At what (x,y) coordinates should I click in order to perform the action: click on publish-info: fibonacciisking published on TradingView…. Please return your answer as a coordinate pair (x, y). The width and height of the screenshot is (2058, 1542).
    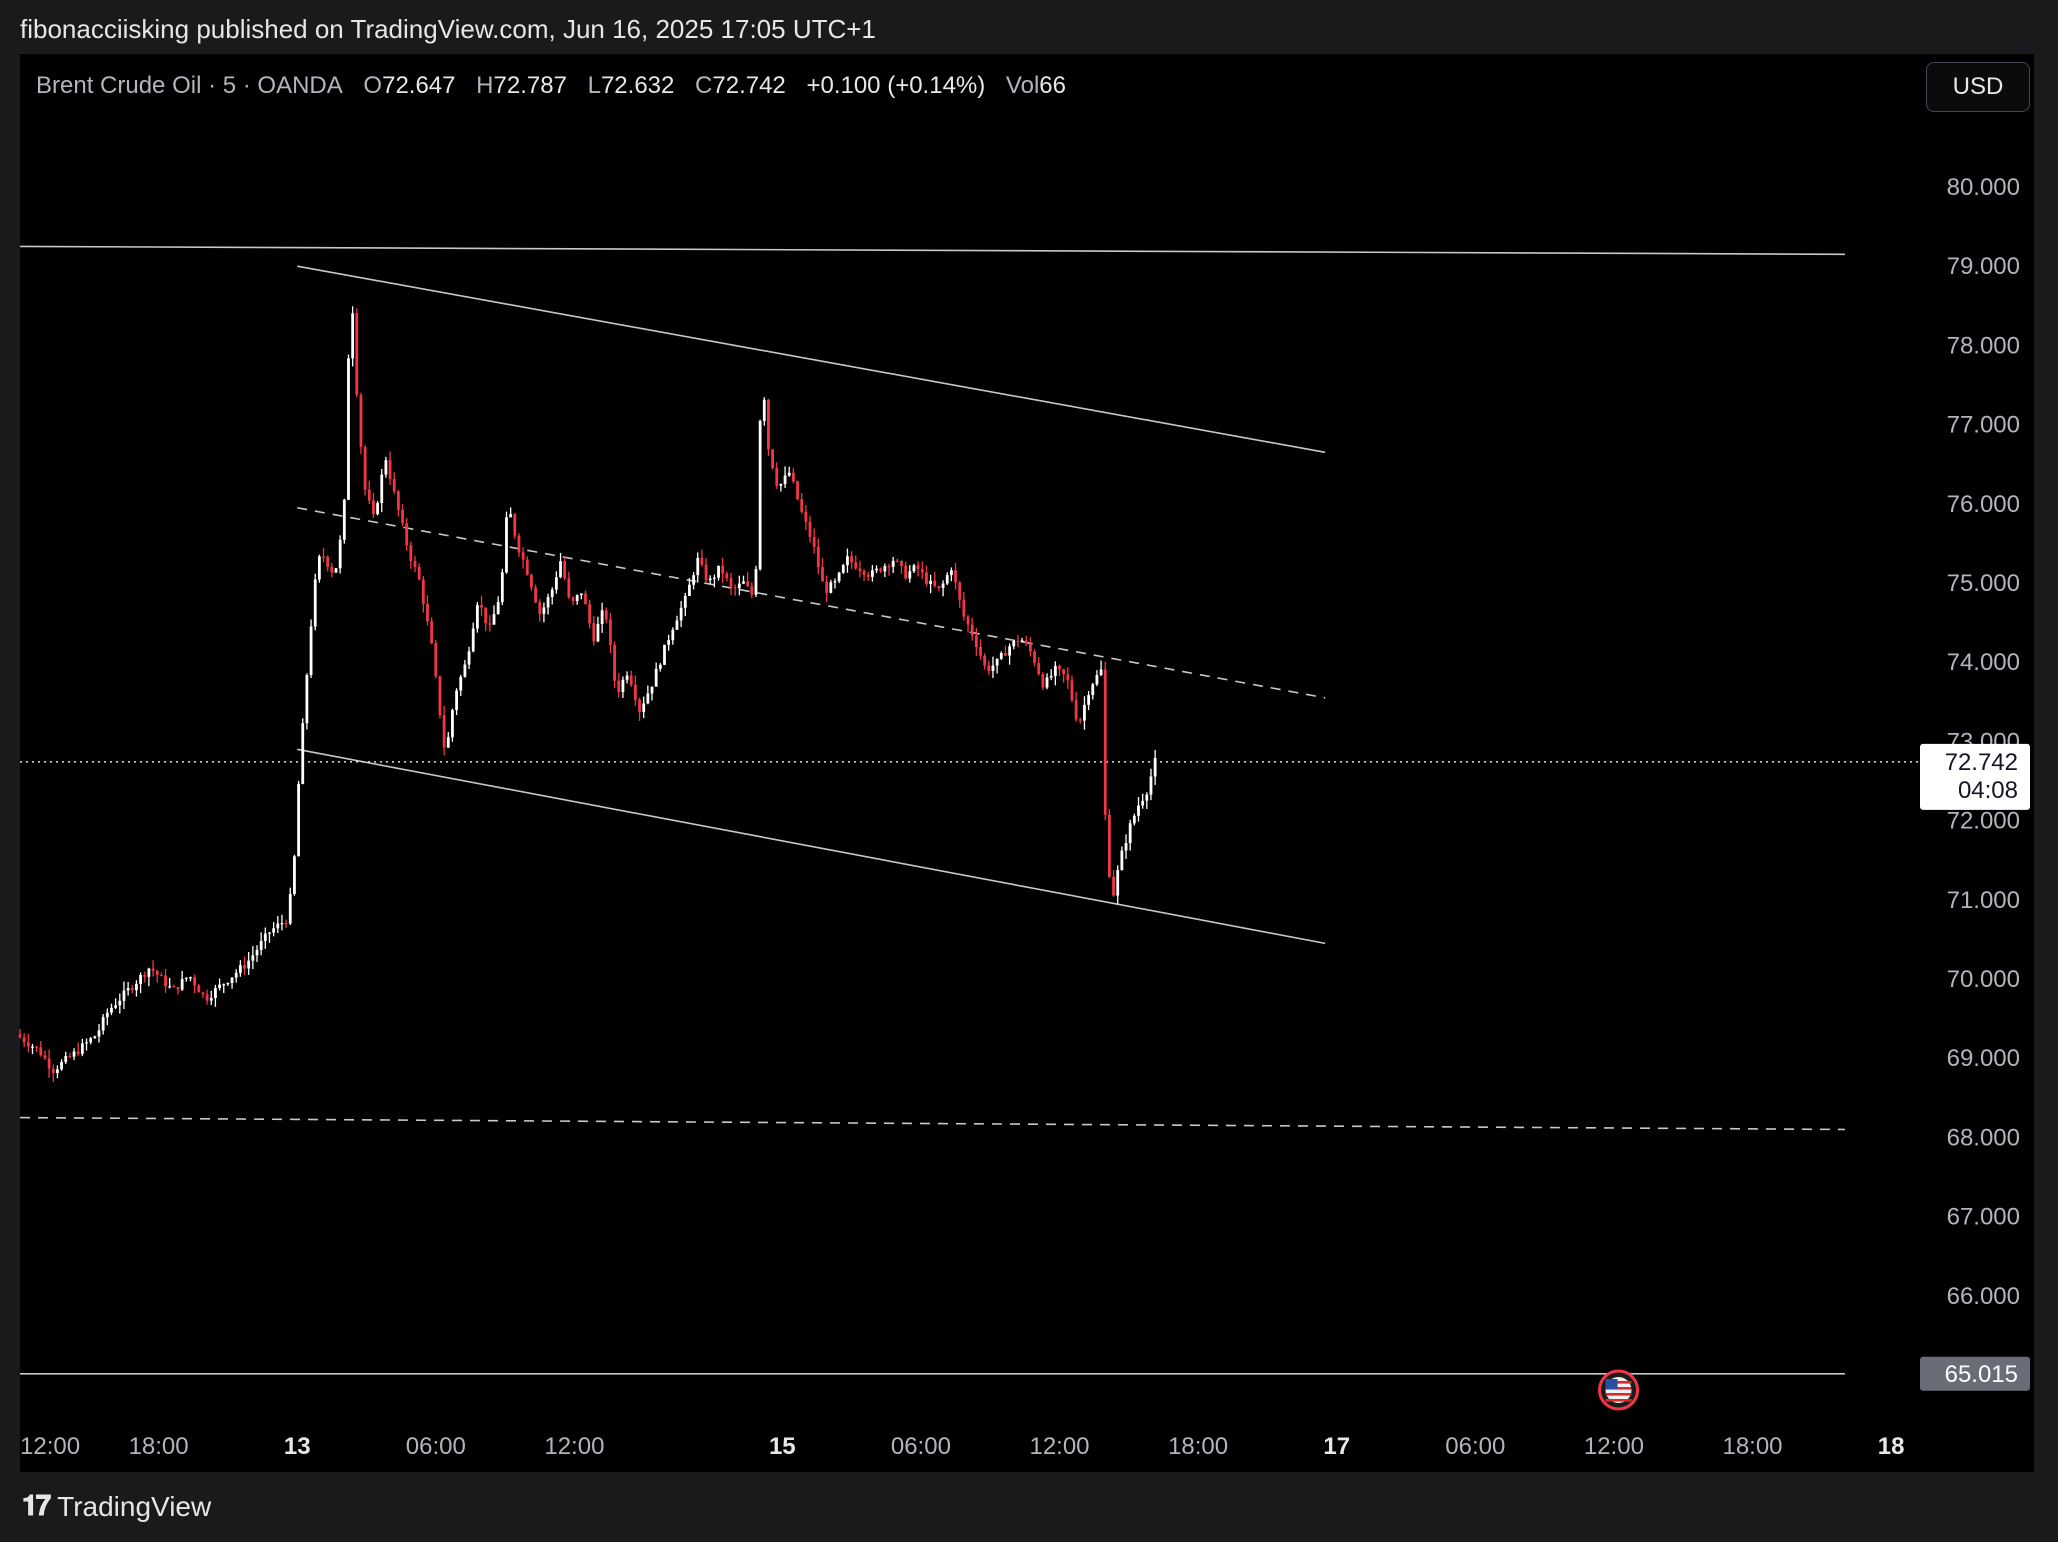
    Looking at the image, I should click on (448, 29).